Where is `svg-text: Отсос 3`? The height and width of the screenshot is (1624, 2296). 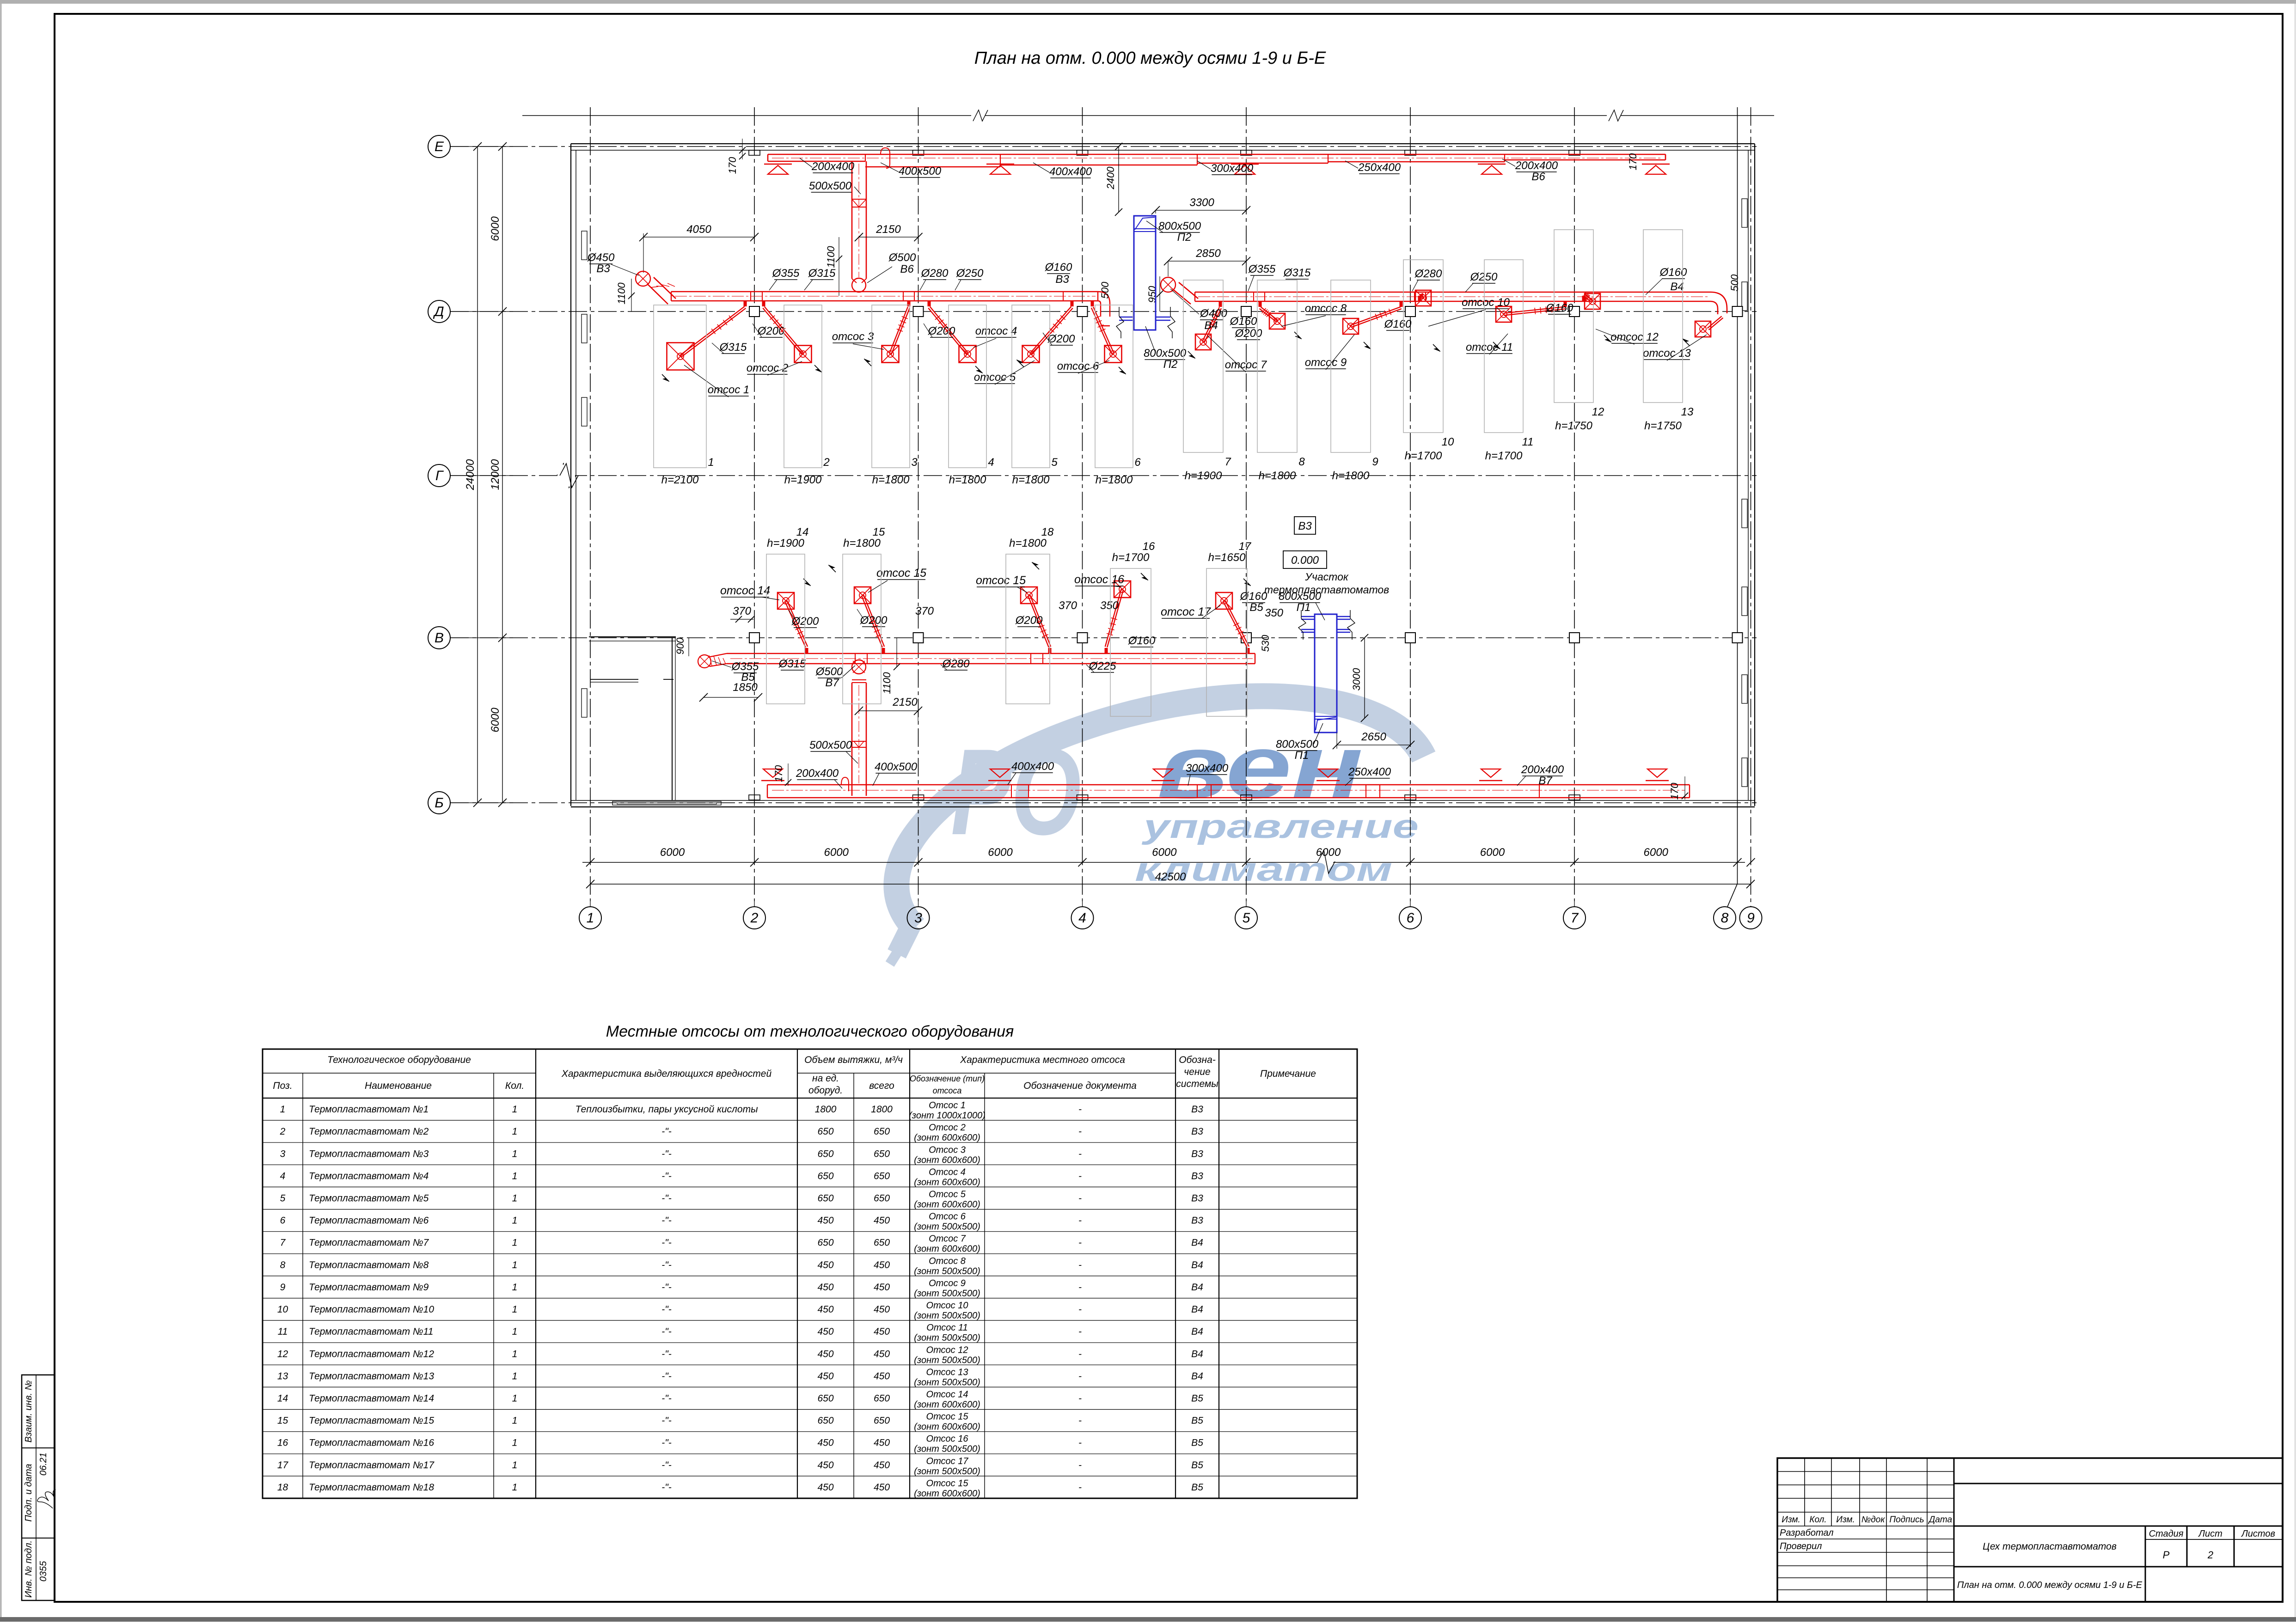
svg-text: Отсос 3 is located at coordinates (947, 1150).